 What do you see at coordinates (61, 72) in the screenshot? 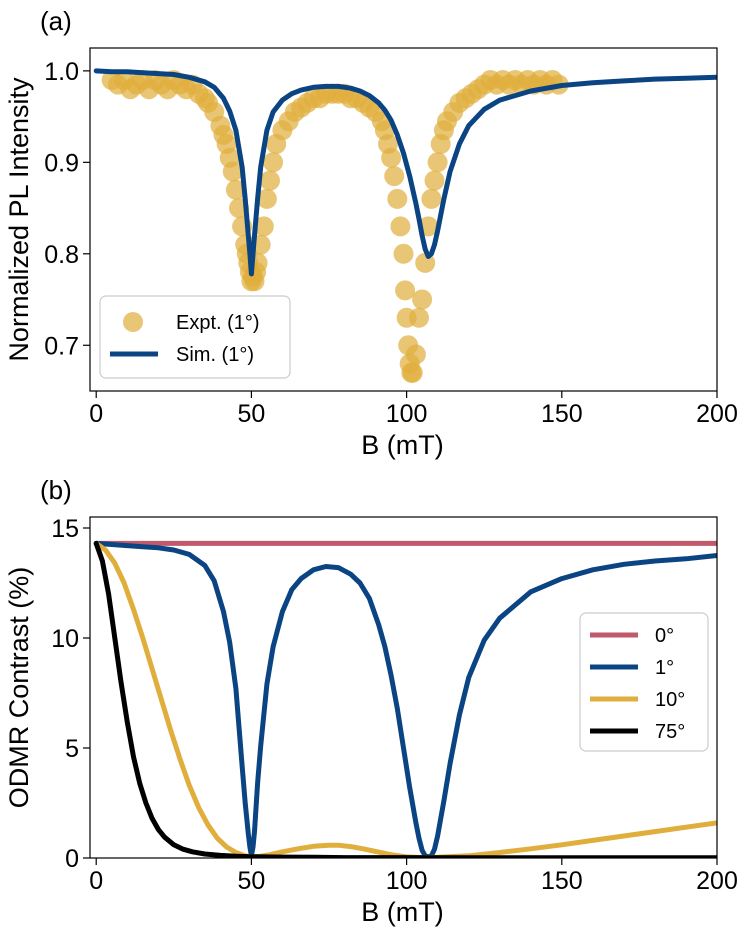
I see `y-tick-label: 1.0` at bounding box center [61, 72].